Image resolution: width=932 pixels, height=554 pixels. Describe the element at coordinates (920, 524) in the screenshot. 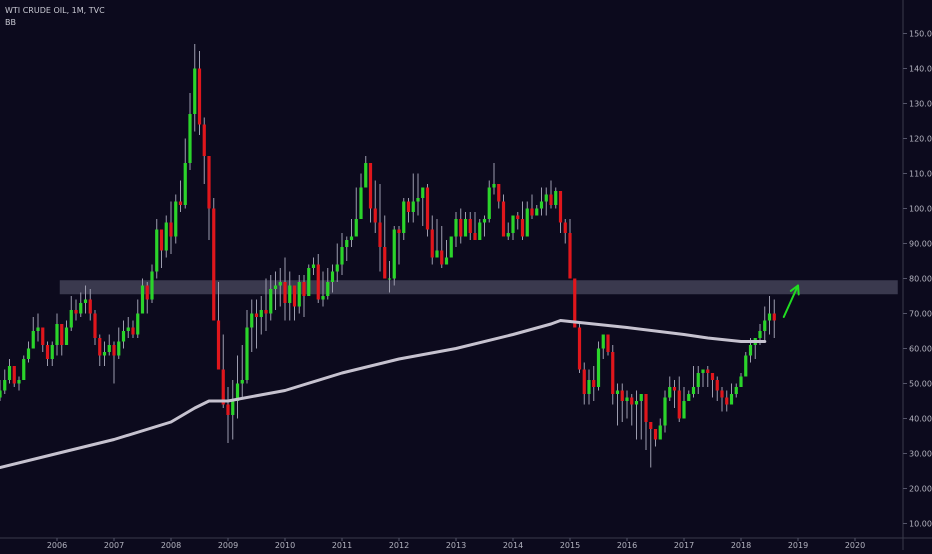

I see `price-tick-label: 10.00` at that location.